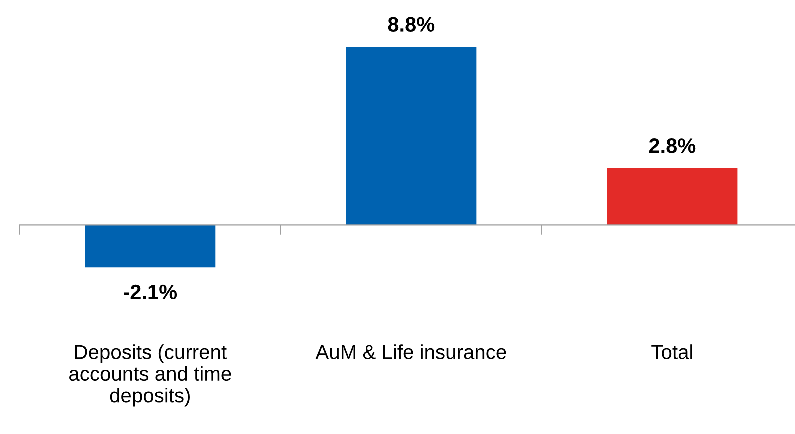  I want to click on x-tick-label: Total, so click(672, 352).